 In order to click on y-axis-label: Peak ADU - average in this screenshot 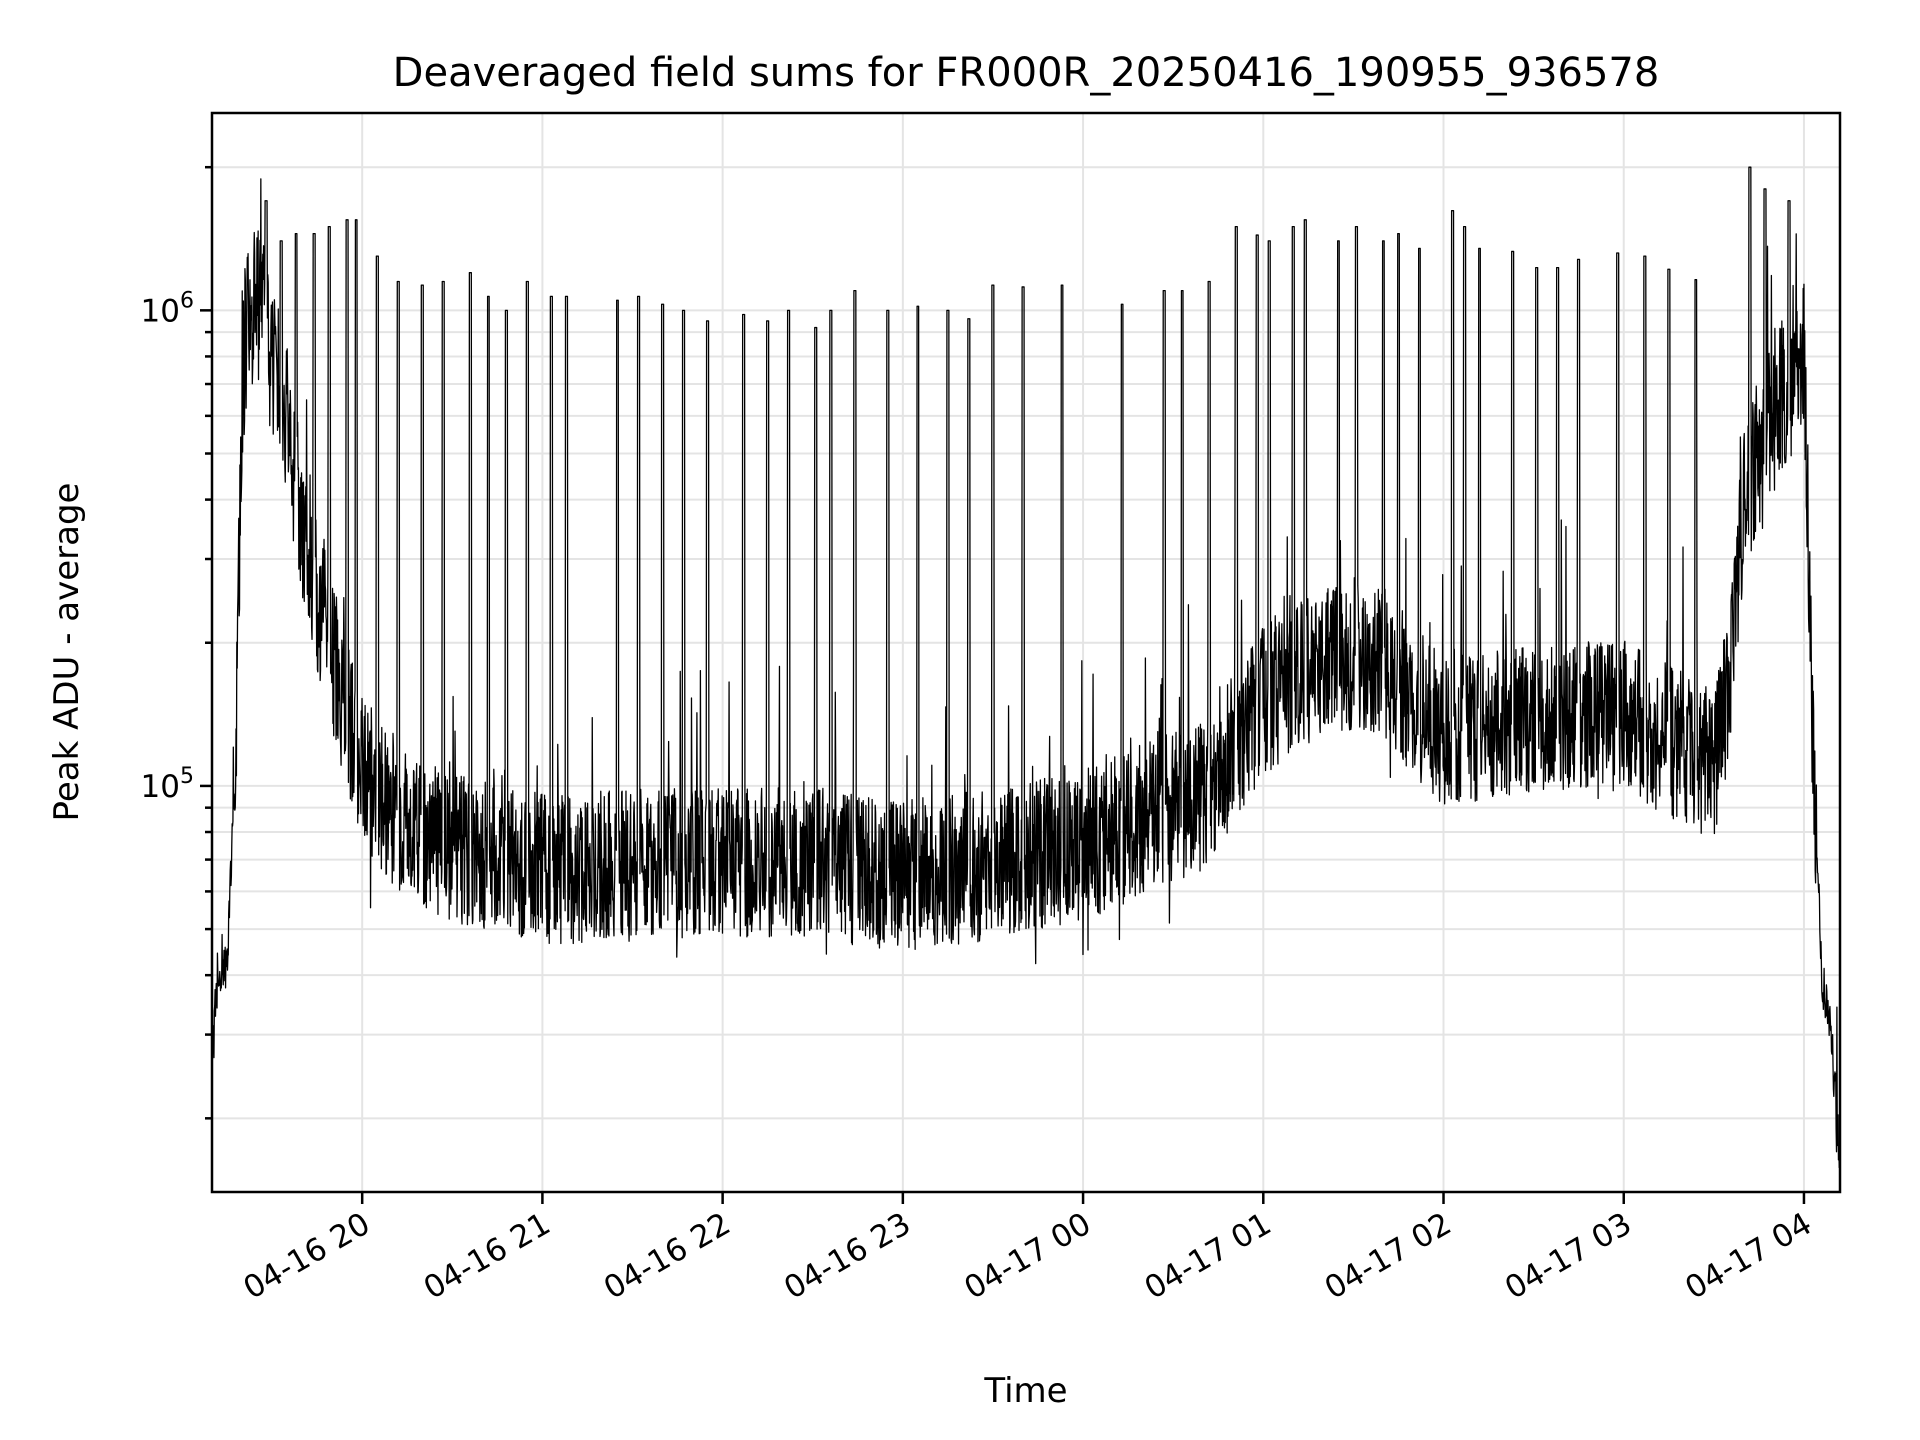, I will do `click(67, 652)`.